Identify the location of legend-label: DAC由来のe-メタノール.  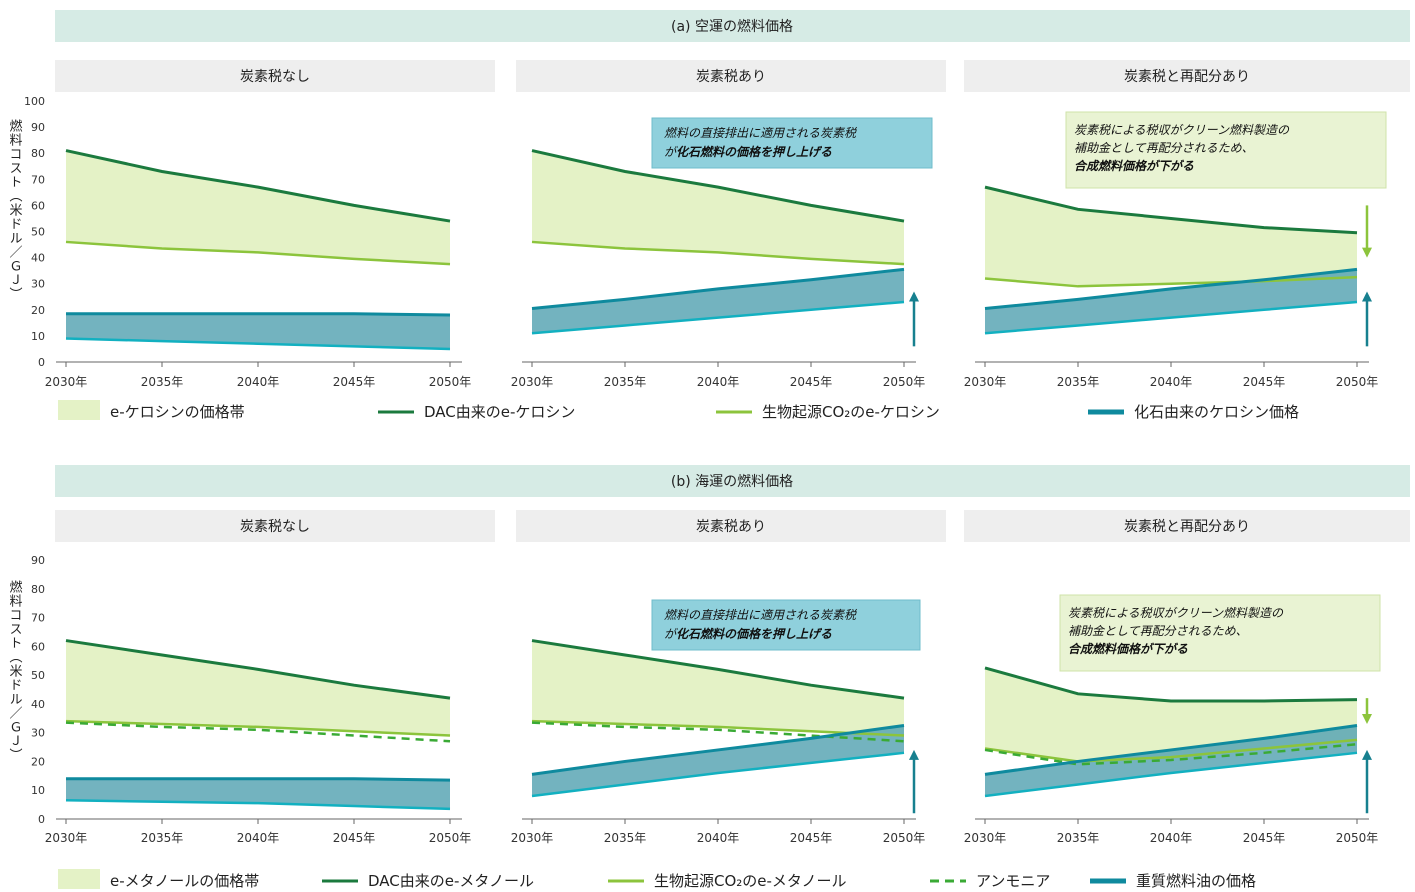
(451, 881).